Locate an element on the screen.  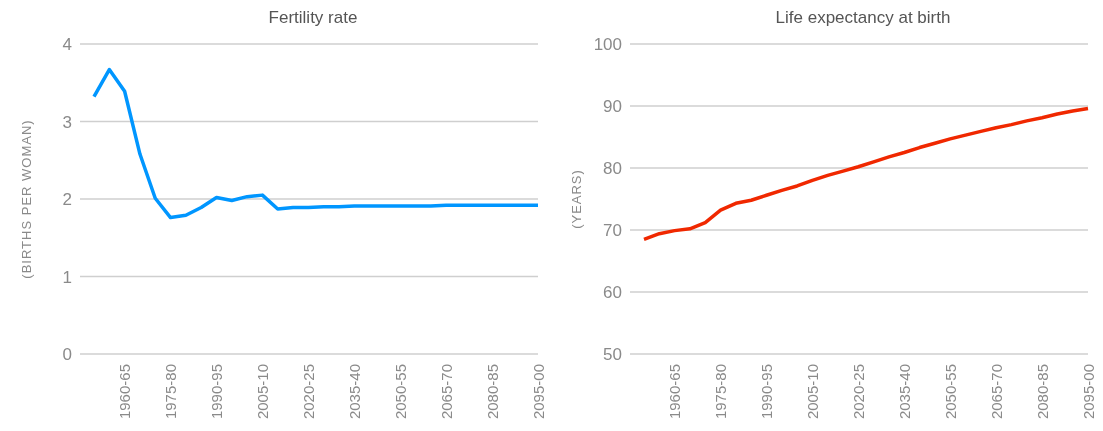
y-tick-label: 3 is located at coordinates (67, 122).